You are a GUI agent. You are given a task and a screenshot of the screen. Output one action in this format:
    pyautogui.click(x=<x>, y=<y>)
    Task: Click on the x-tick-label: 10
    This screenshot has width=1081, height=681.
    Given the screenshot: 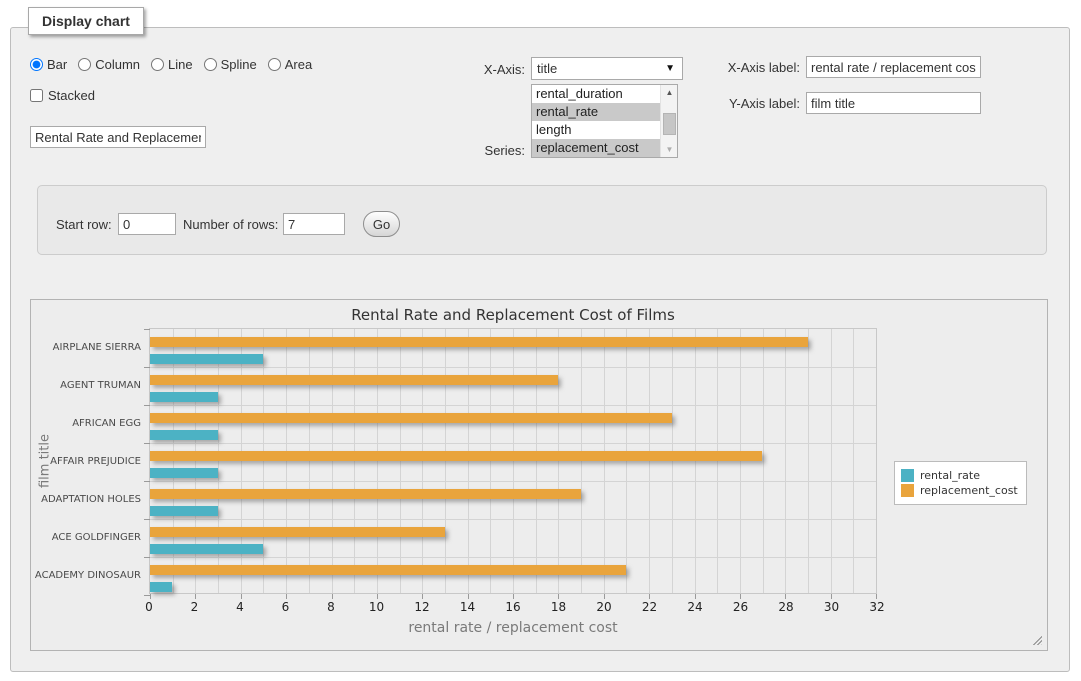 What is the action you would take?
    pyautogui.click(x=376, y=607)
    